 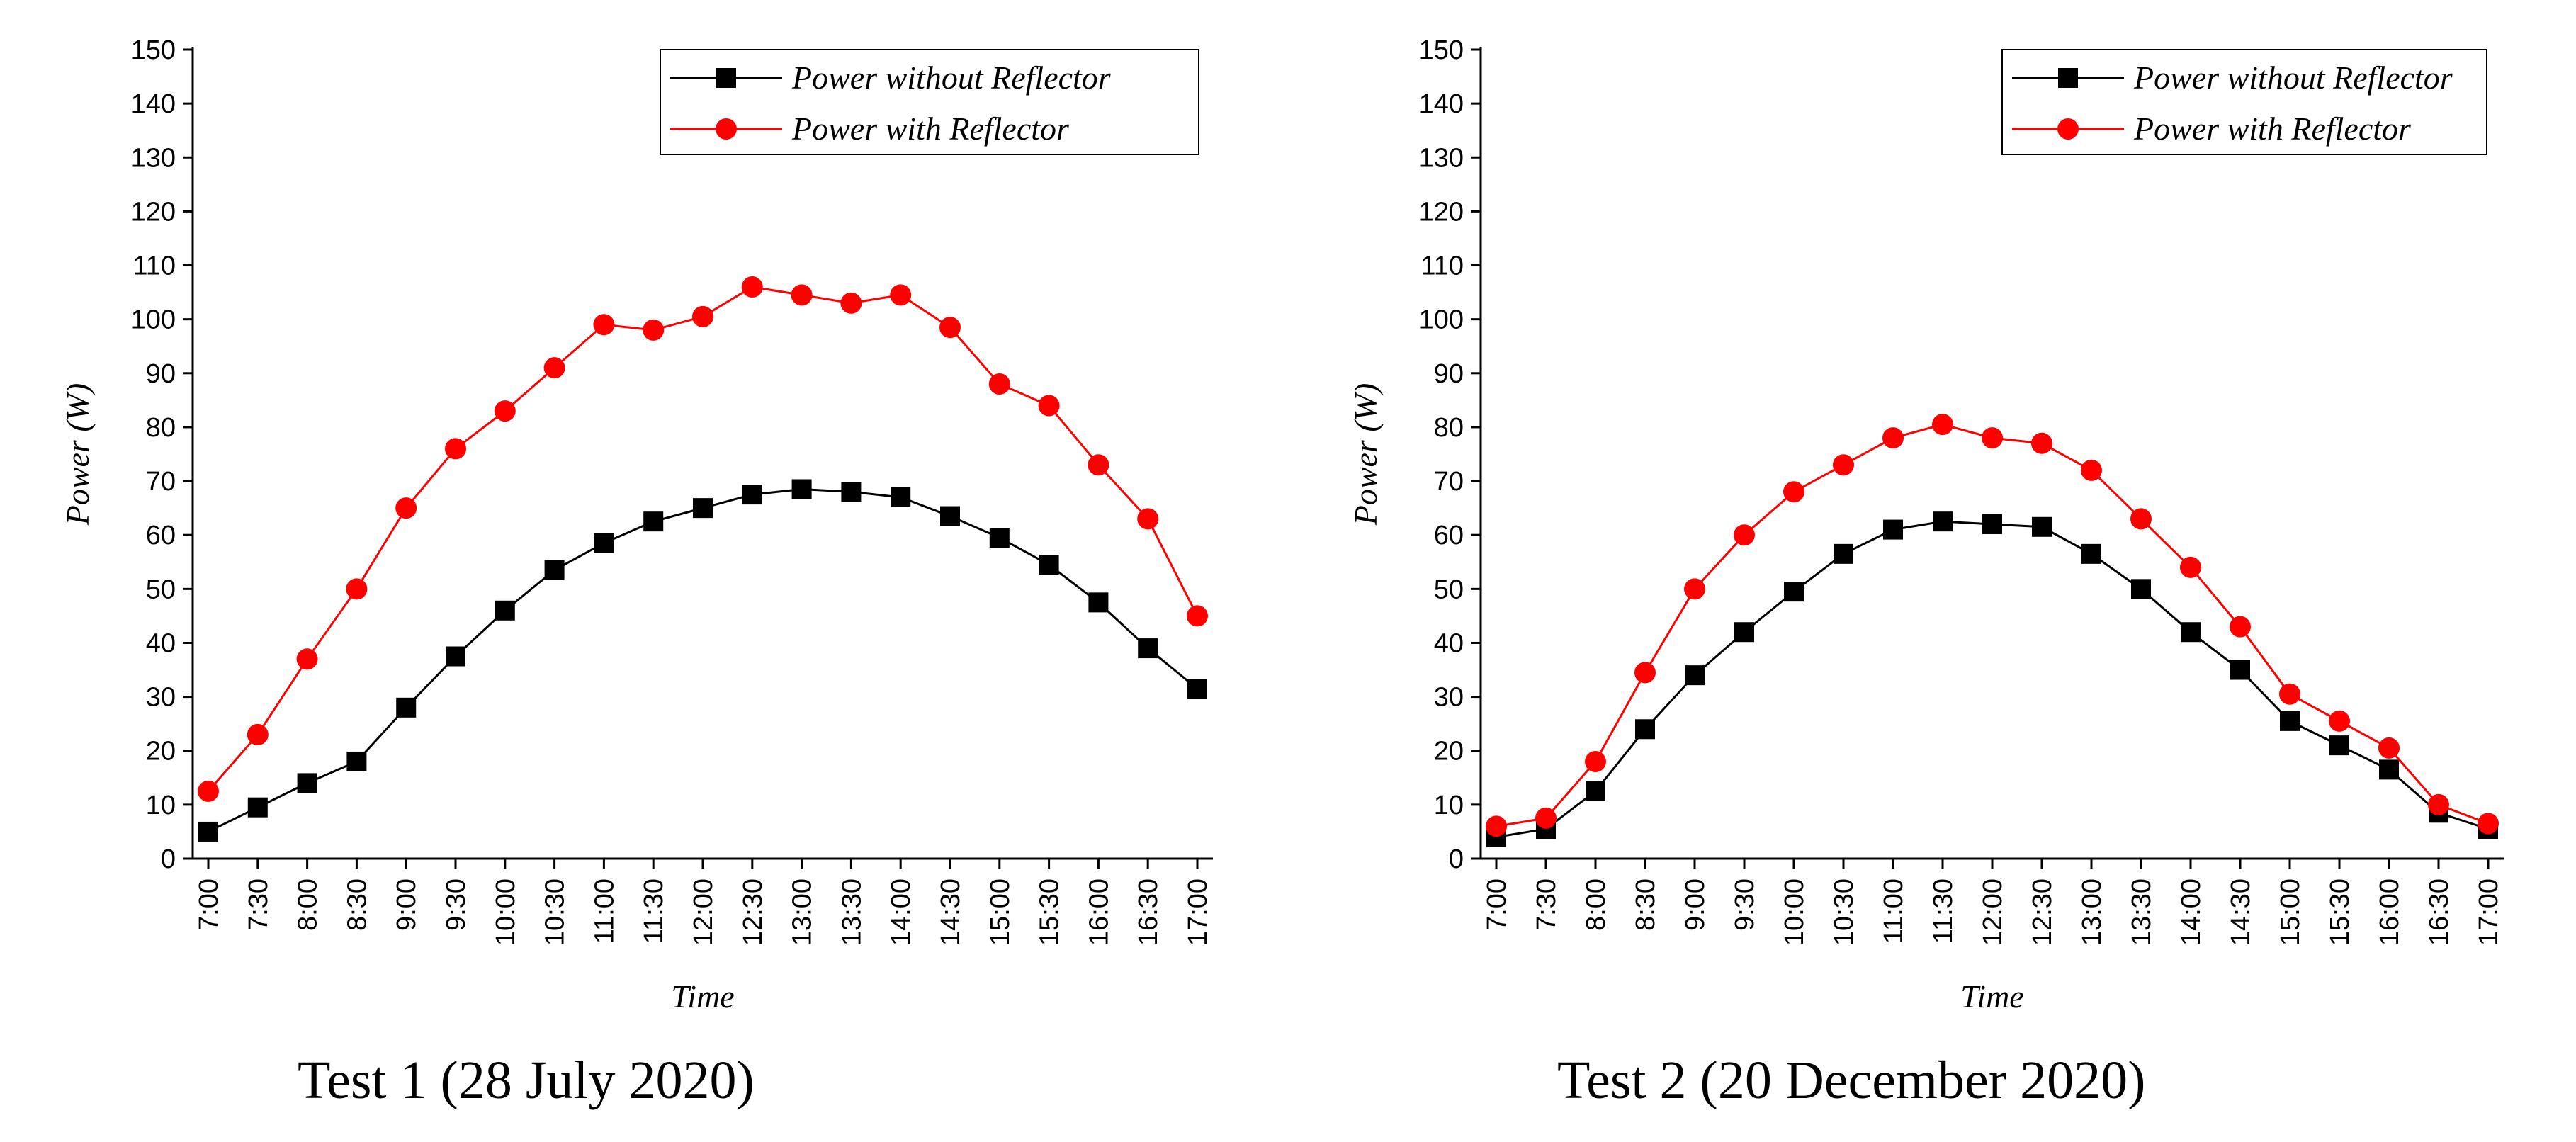 I want to click on x-tick-label: 11:30, so click(x=1943, y=911).